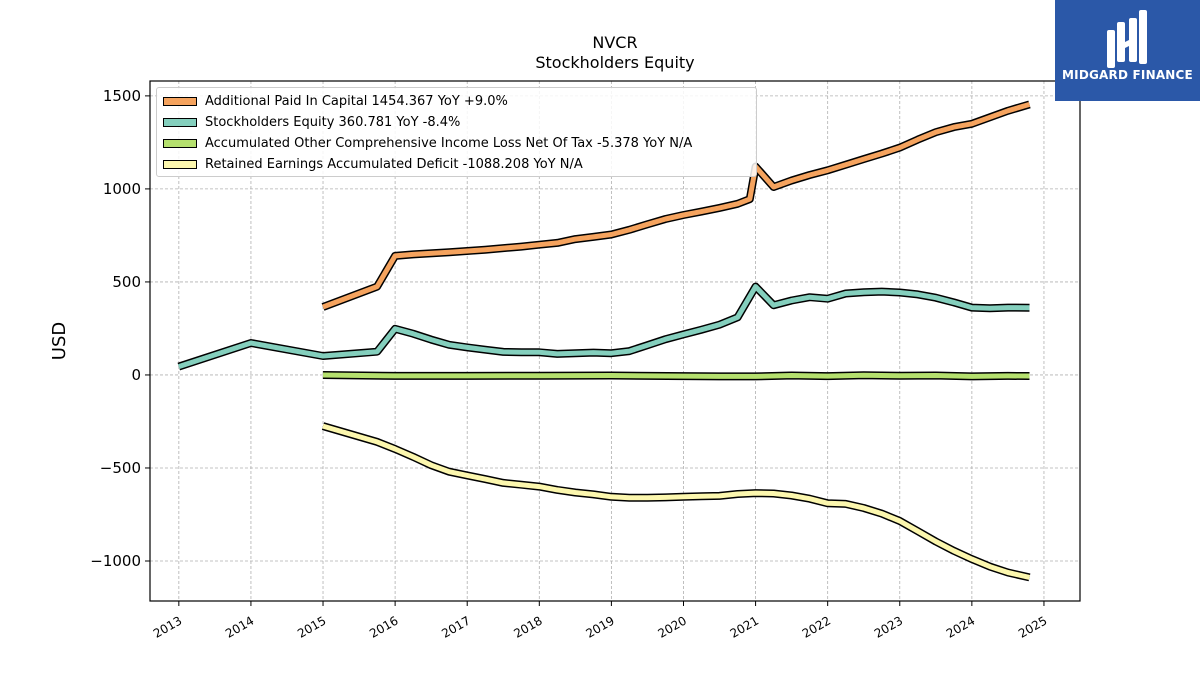  Describe the element at coordinates (122, 96) in the screenshot. I see `y-tick-label: 1500` at that location.